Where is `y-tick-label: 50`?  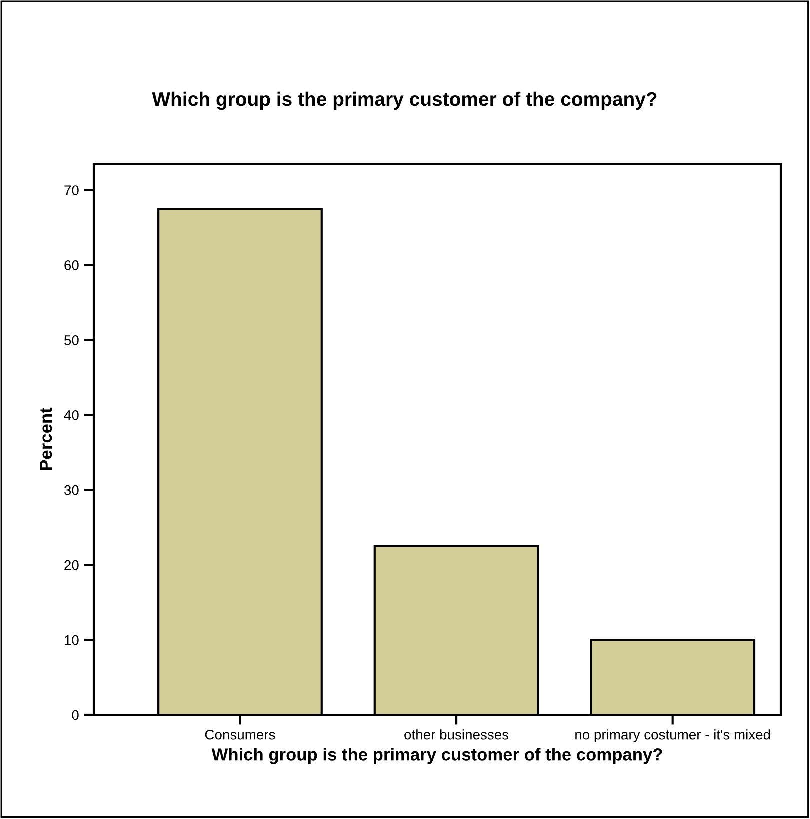
y-tick-label: 50 is located at coordinates (71, 341).